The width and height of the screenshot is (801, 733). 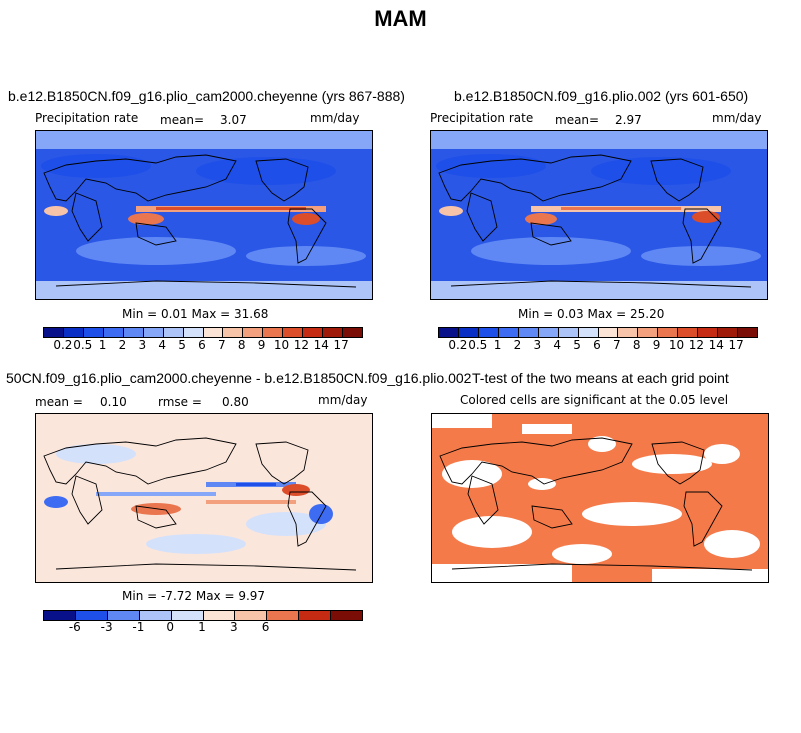 What do you see at coordinates (716, 345) in the screenshot?
I see `panel2-colorbar-tick-13: 14` at bounding box center [716, 345].